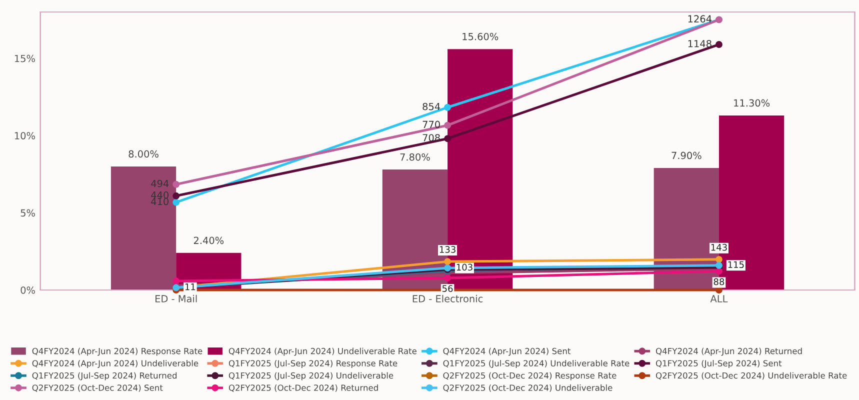 This screenshot has width=859, height=400. I want to click on data-label: 1264, so click(700, 19).